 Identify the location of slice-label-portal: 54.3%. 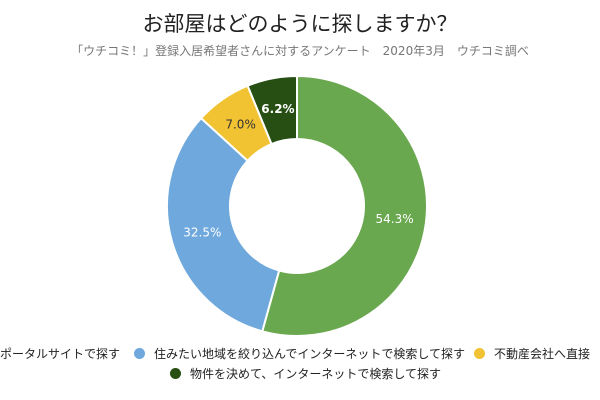
(395, 219).